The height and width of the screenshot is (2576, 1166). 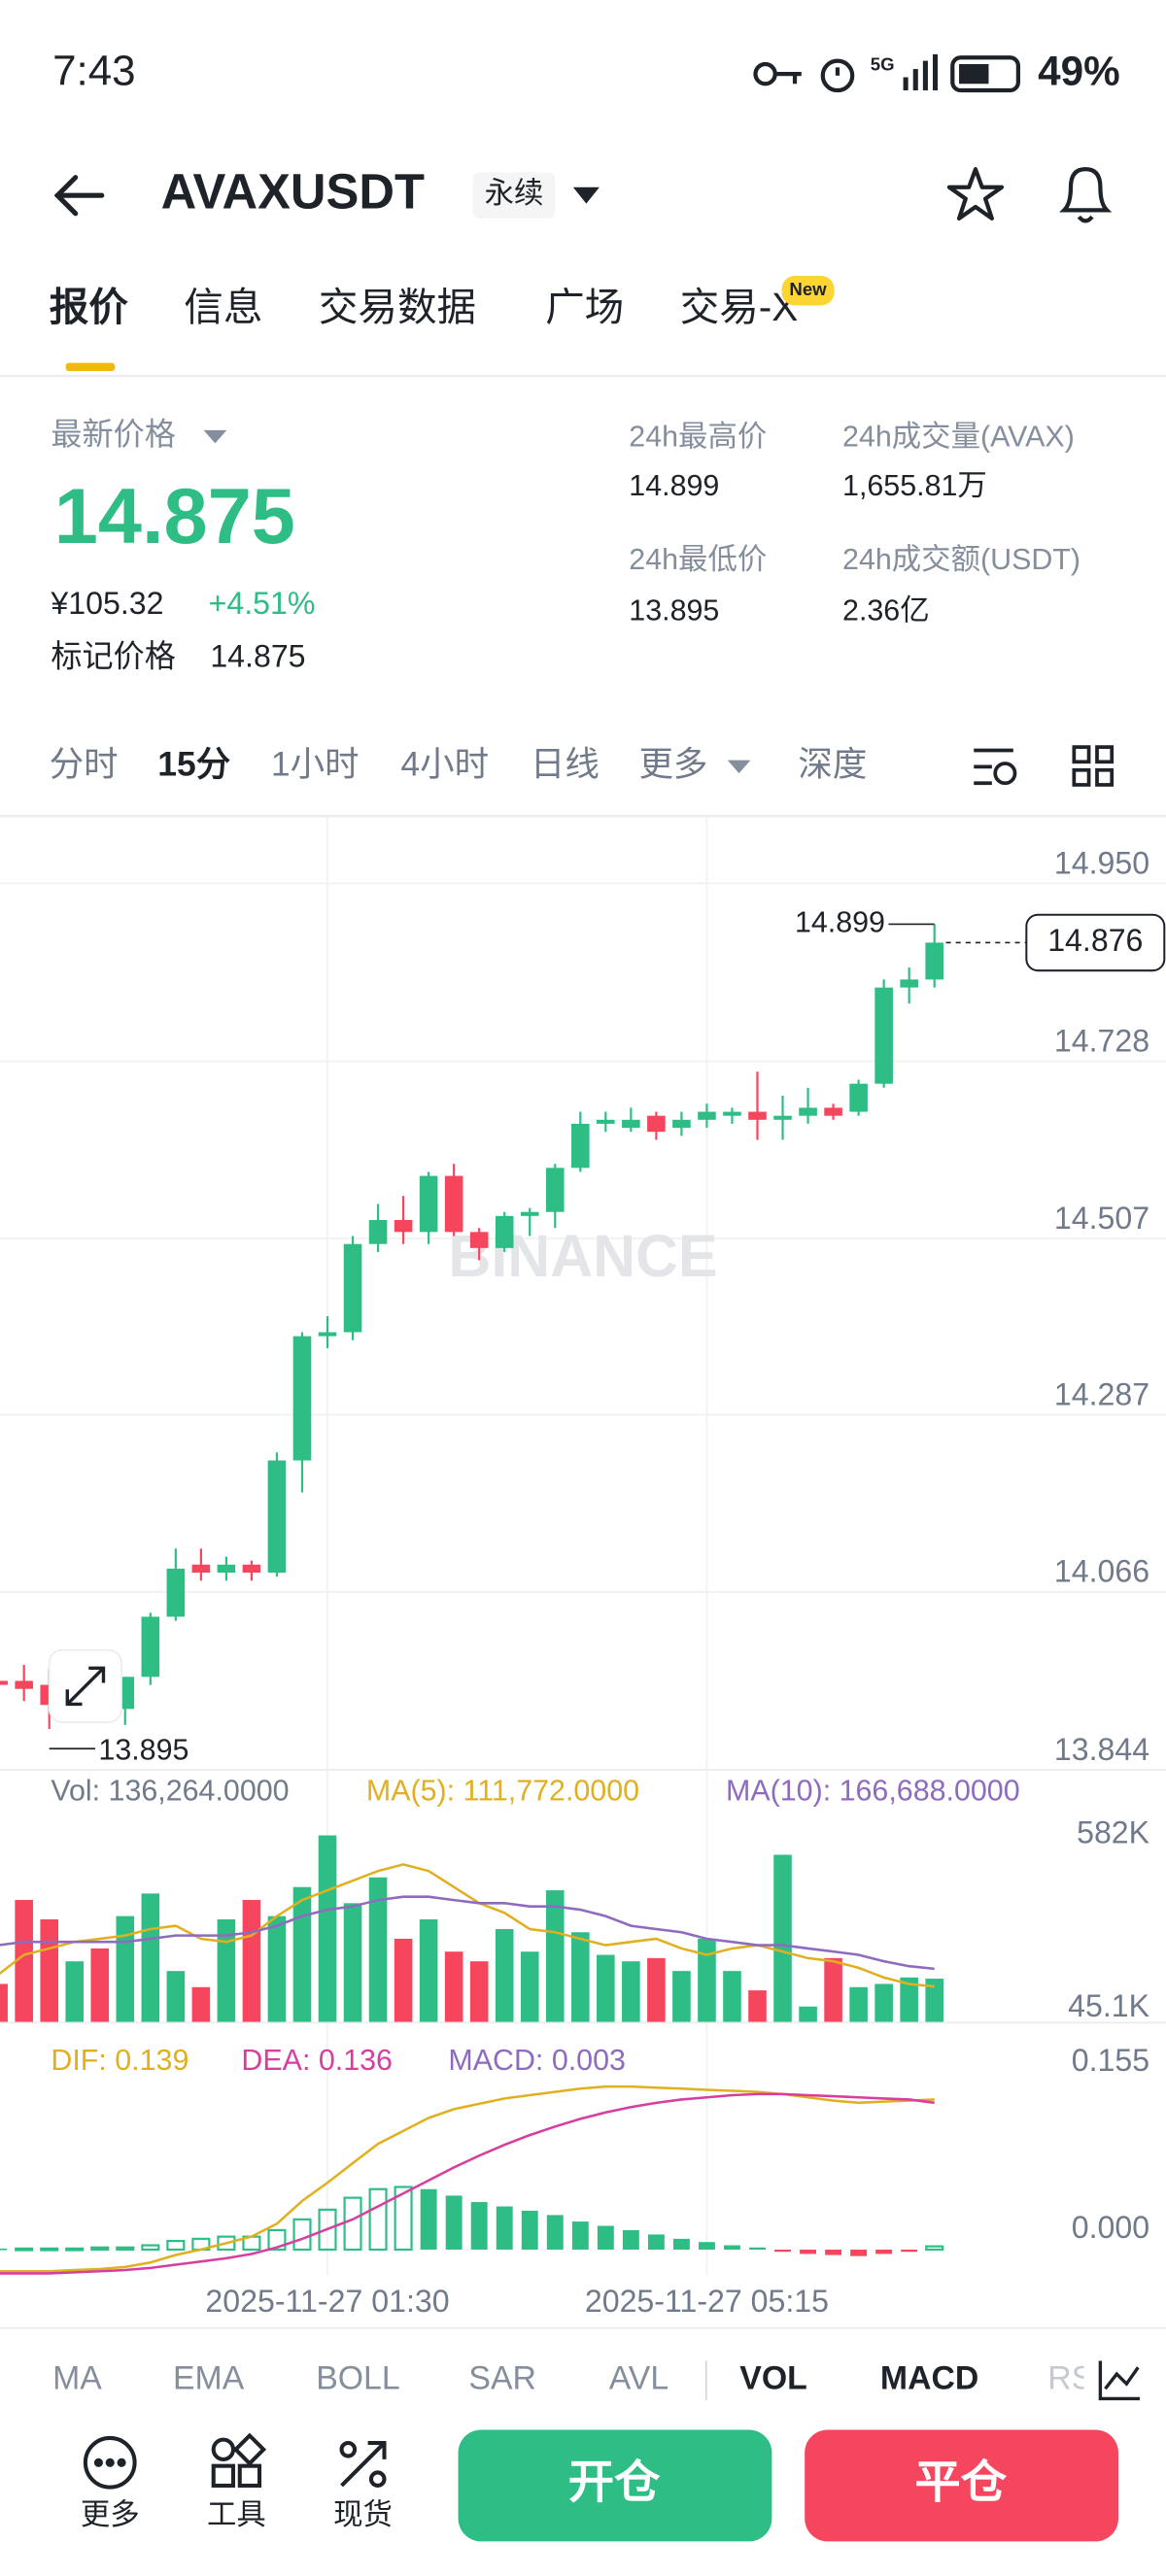 What do you see at coordinates (77, 2378) in the screenshot?
I see `indicator-tab: MA` at bounding box center [77, 2378].